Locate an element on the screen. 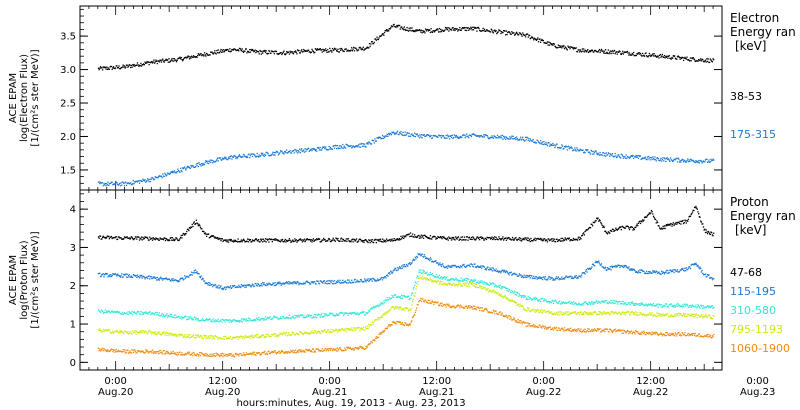 The image size is (800, 410). legend-unit: [keV] is located at coordinates (750, 46).